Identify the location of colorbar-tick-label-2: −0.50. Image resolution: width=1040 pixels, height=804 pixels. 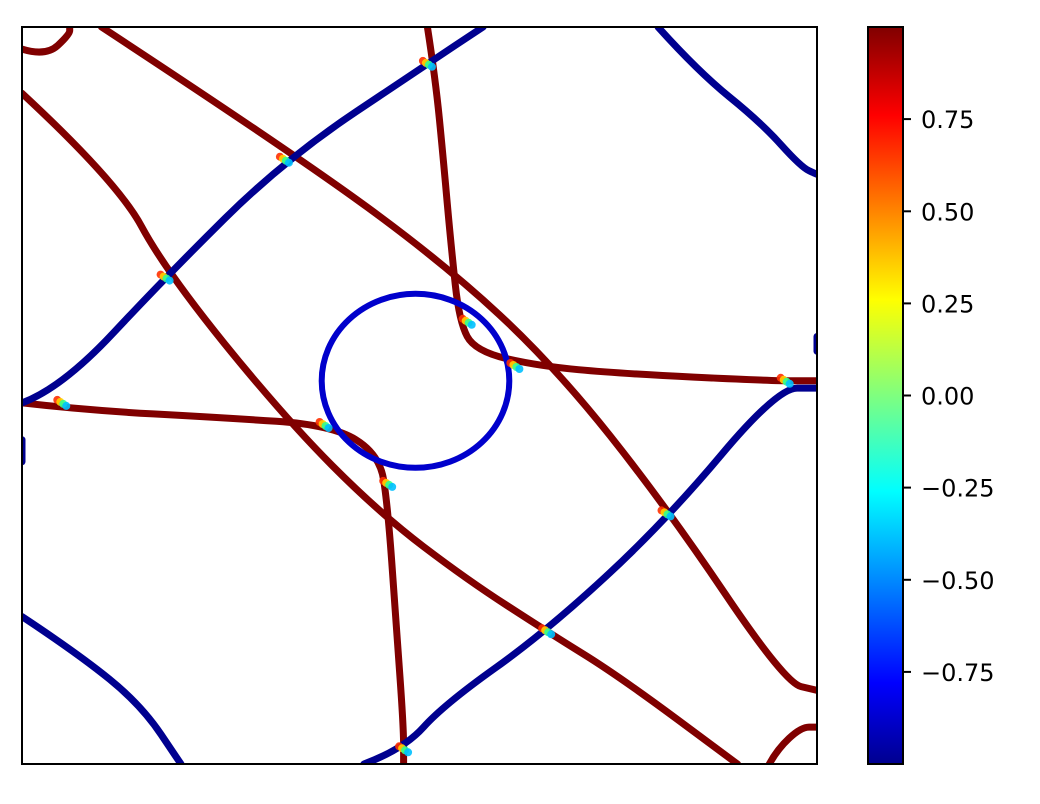
(958, 581).